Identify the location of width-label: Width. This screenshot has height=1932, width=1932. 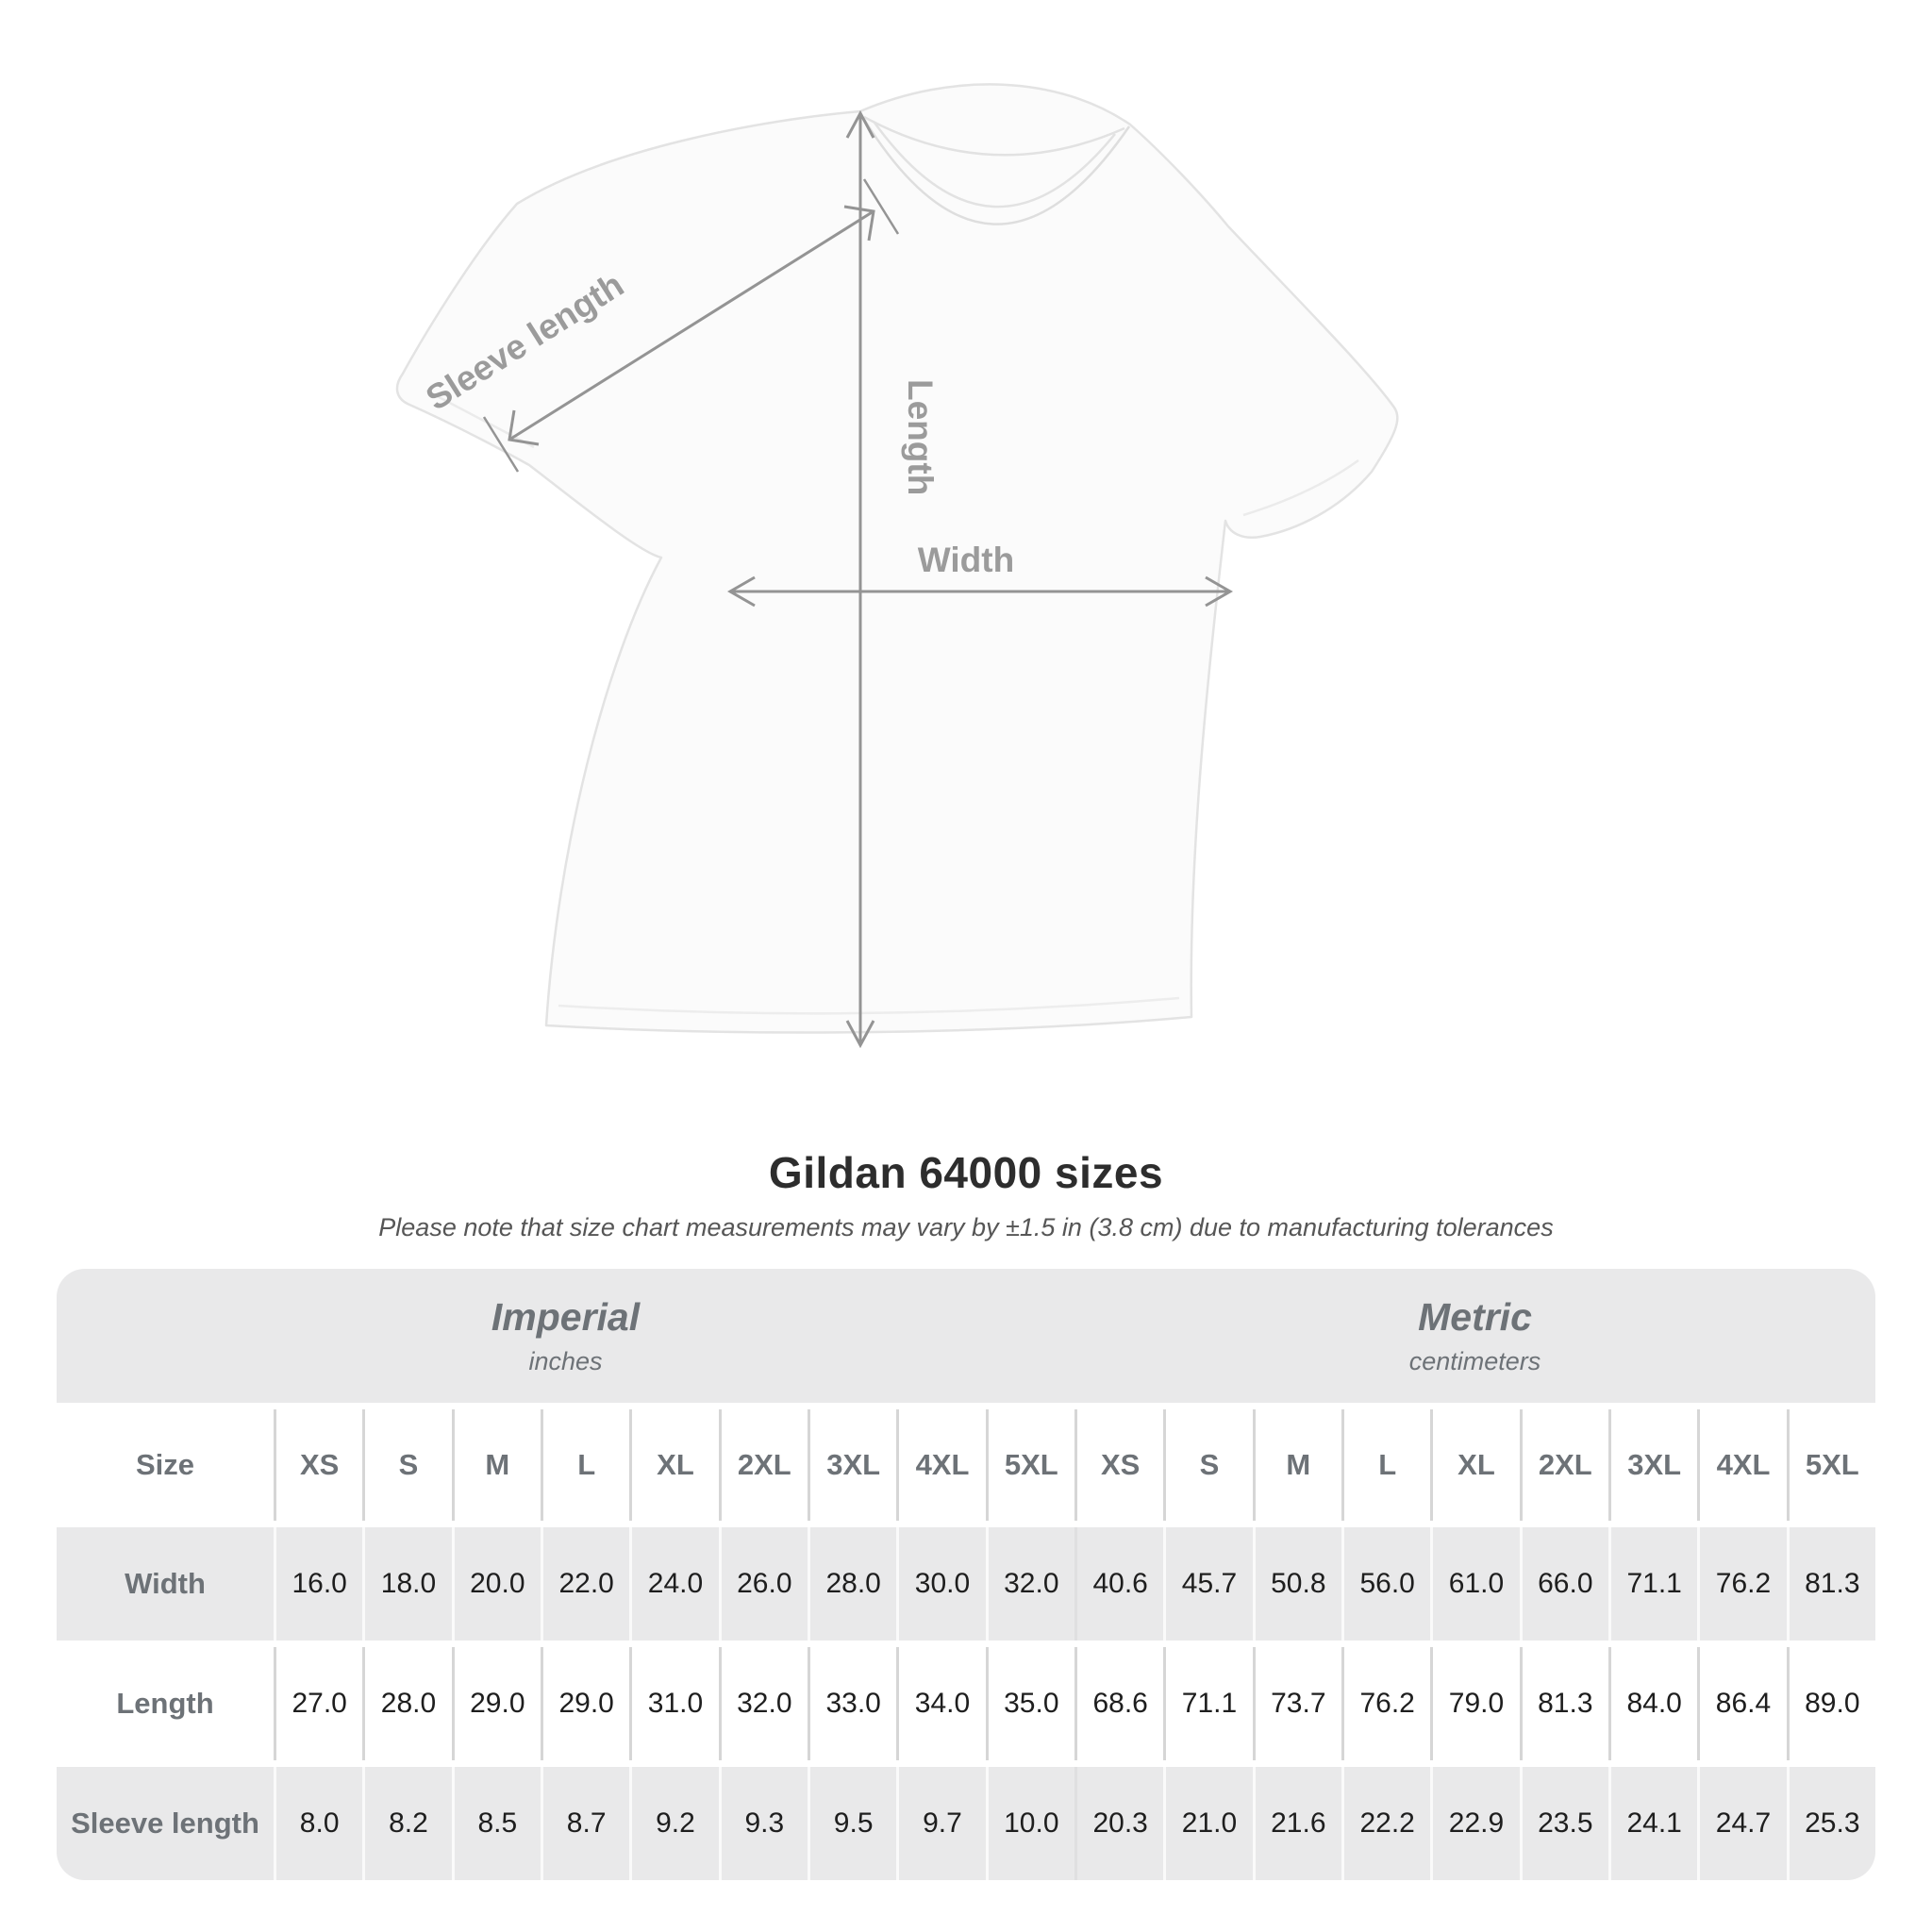
(966, 560).